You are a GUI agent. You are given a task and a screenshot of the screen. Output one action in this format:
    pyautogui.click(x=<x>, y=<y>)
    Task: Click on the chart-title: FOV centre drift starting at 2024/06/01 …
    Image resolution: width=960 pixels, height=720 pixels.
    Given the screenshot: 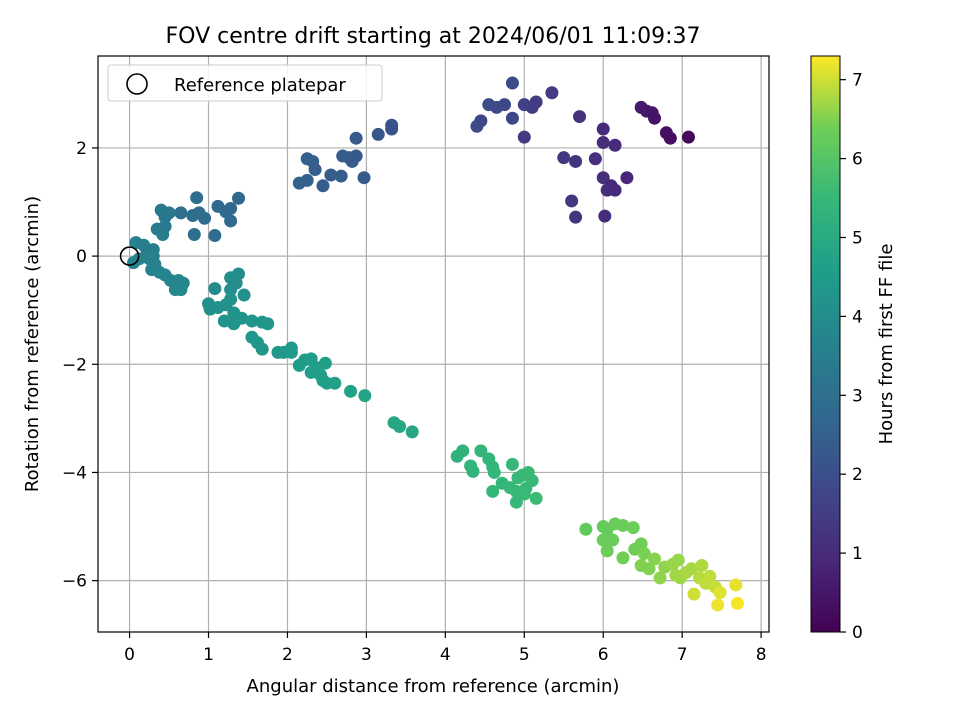 What is the action you would take?
    pyautogui.click(x=433, y=36)
    